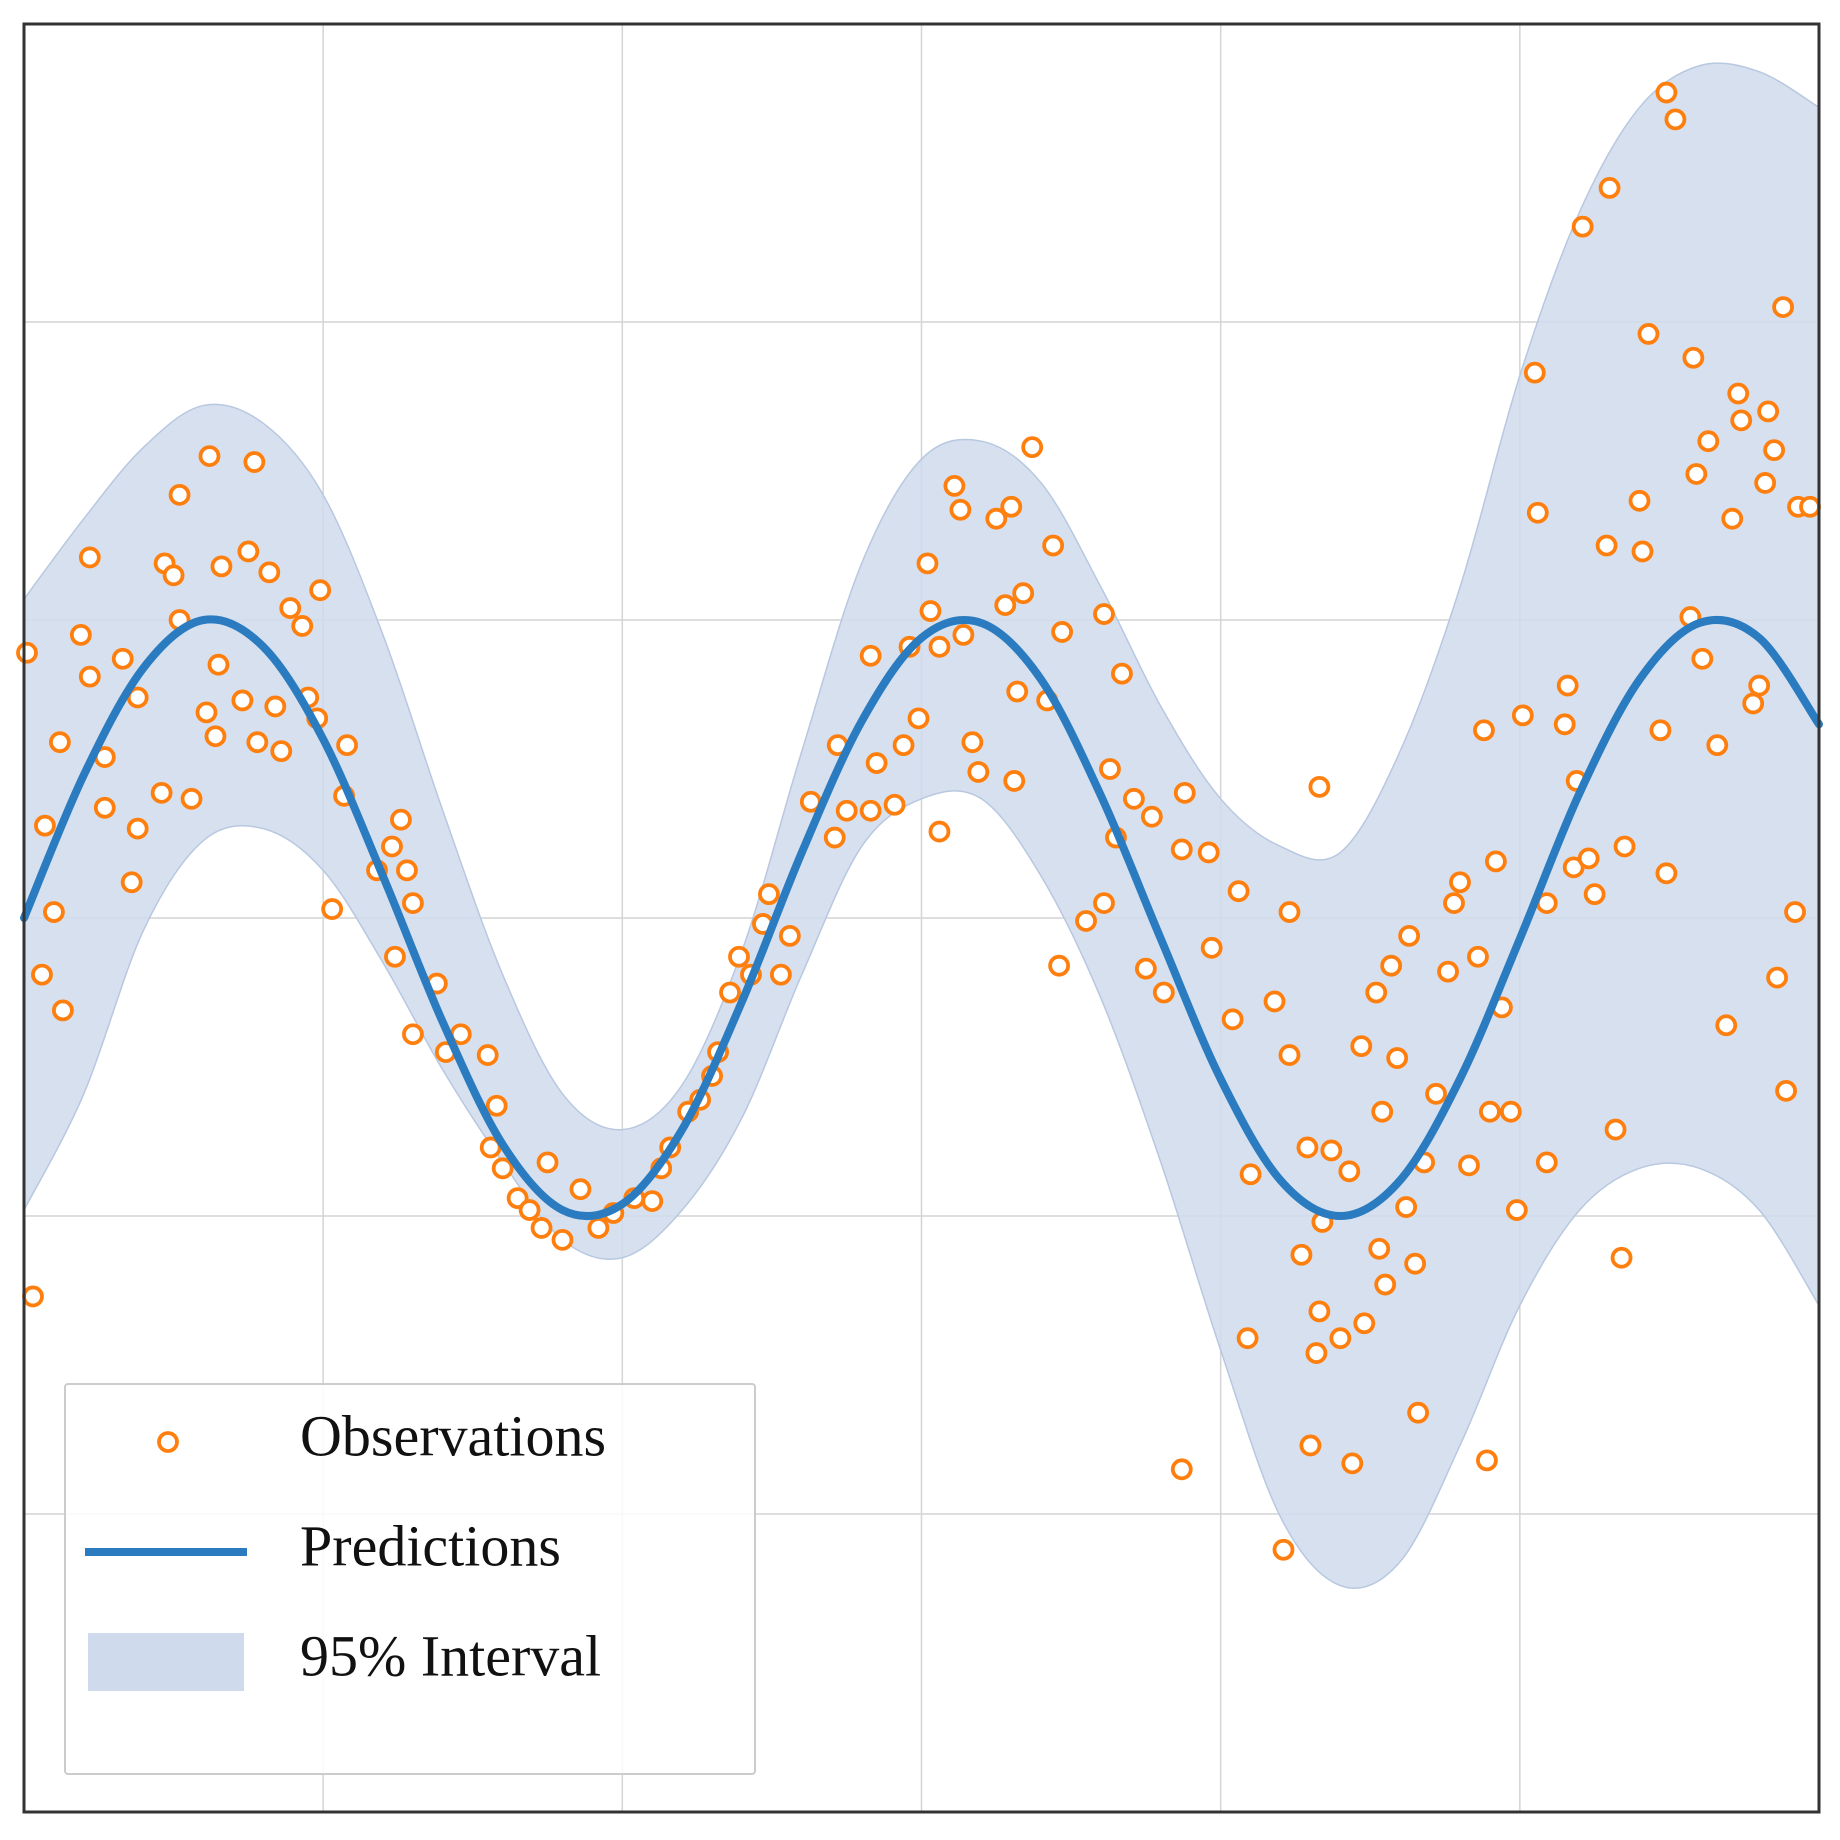 The width and height of the screenshot is (1840, 1840). I want to click on legend-label: Predictions, so click(430, 1545).